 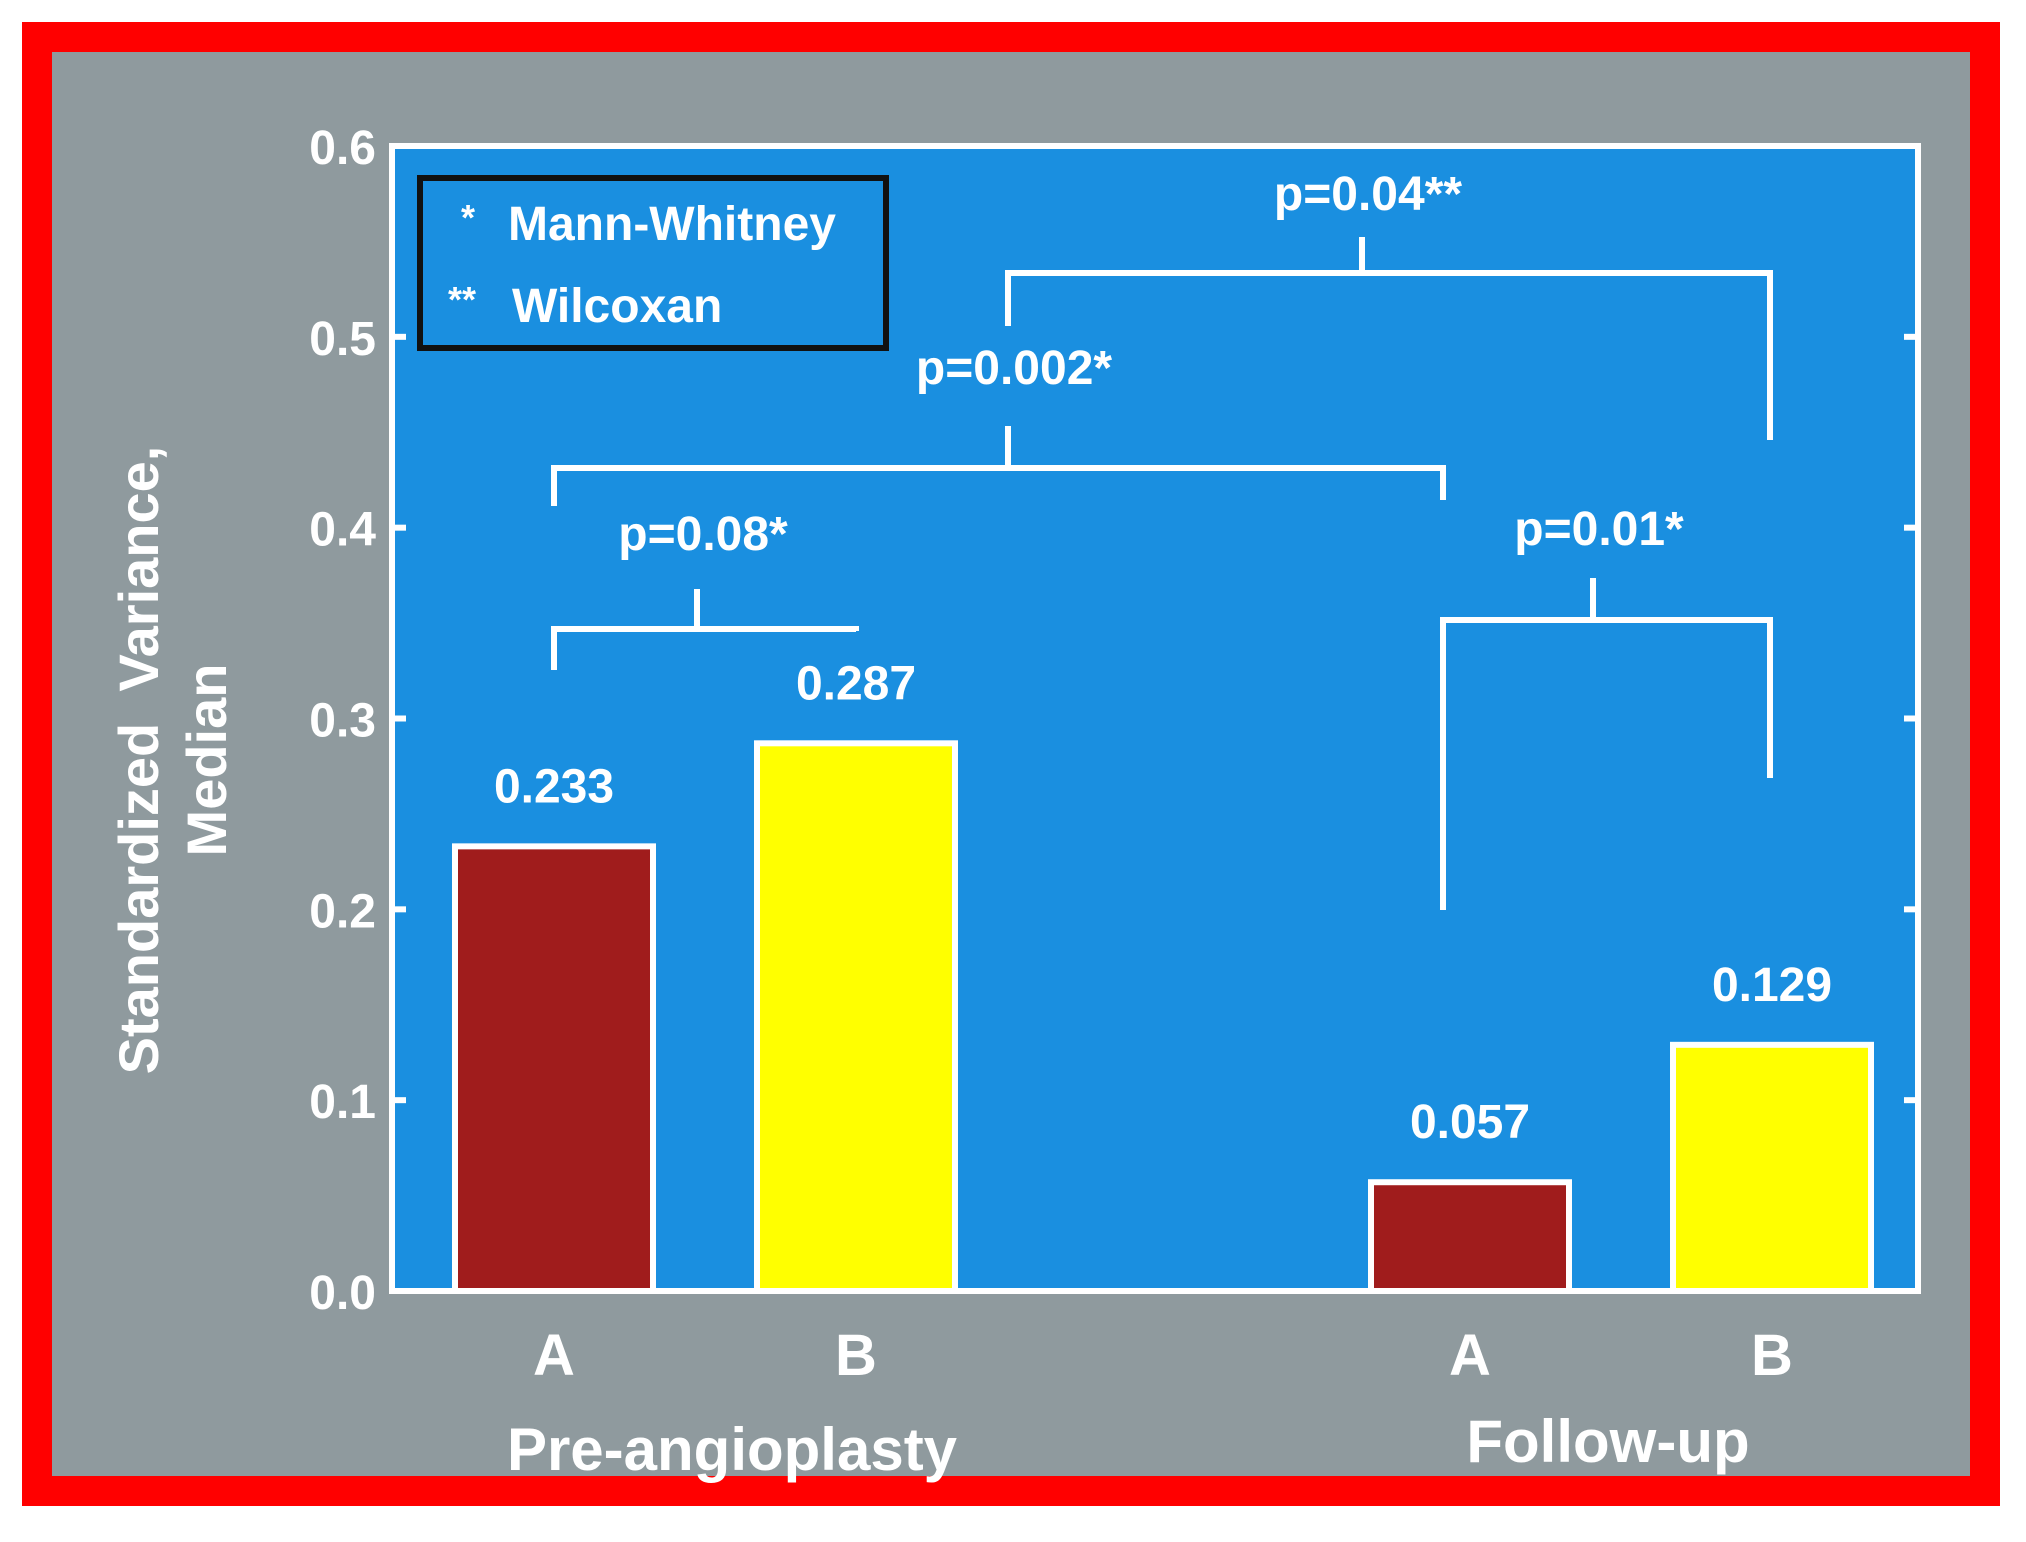 What do you see at coordinates (1470, 1236) in the screenshot?
I see `bar-1-A` at bounding box center [1470, 1236].